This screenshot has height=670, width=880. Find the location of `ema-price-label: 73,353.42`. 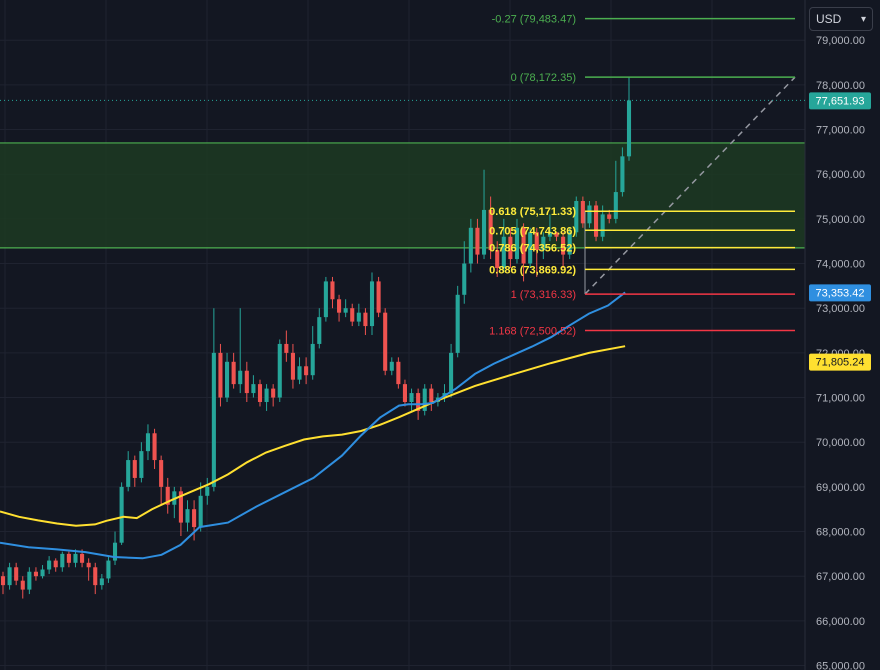

ema-price-label: 73,353.42 is located at coordinates (840, 293).